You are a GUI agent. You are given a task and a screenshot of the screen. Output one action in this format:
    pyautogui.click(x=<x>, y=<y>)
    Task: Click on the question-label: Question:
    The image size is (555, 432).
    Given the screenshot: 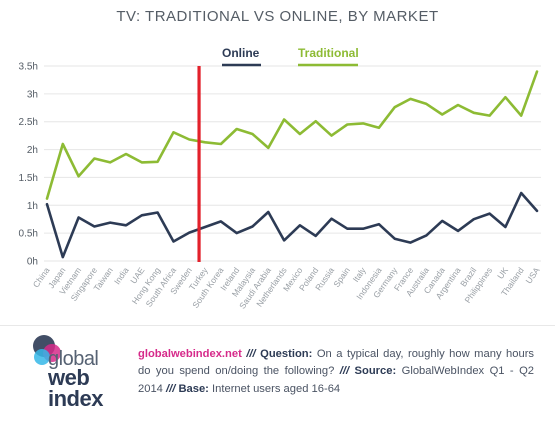 What is the action you would take?
    pyautogui.click(x=286, y=354)
    